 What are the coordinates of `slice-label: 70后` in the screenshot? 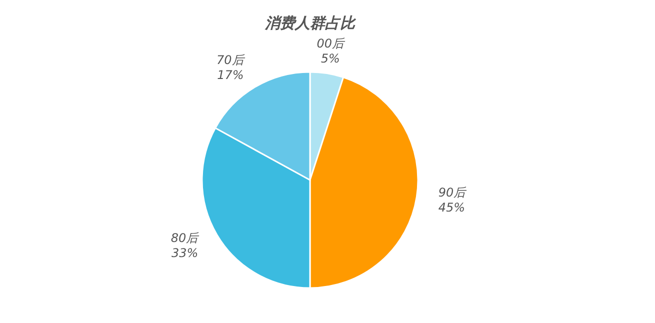 It's located at (231, 60).